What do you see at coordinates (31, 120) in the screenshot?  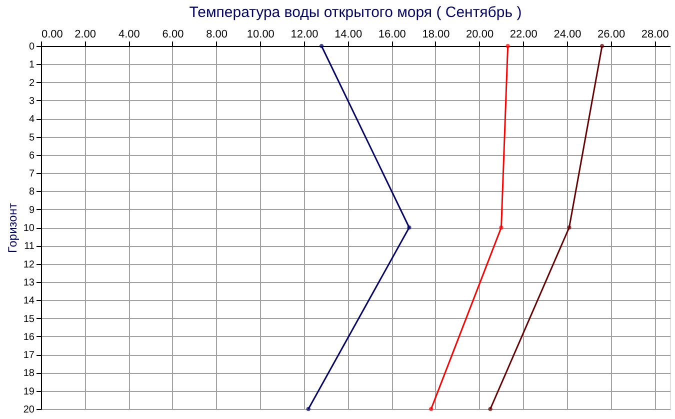 I see `y-tick-label: 4` at bounding box center [31, 120].